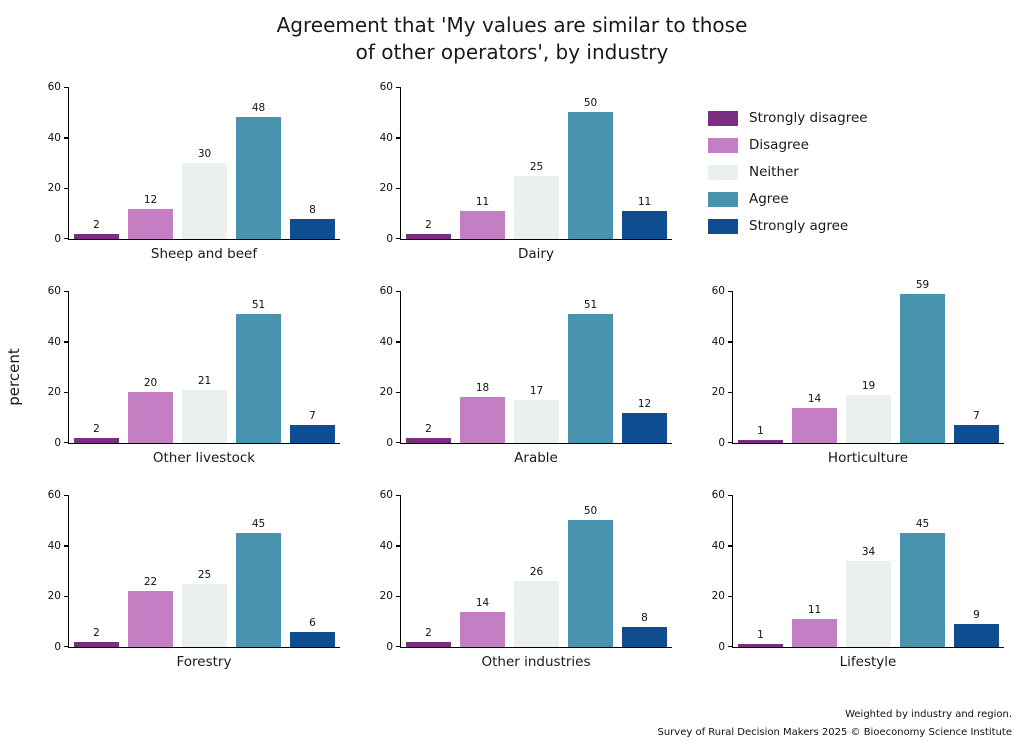 The image size is (1024, 744). What do you see at coordinates (523, 375) in the screenshot?
I see `chart-panel-arable: 0 20 40 60 2 18 17 51 12 Arable` at bounding box center [523, 375].